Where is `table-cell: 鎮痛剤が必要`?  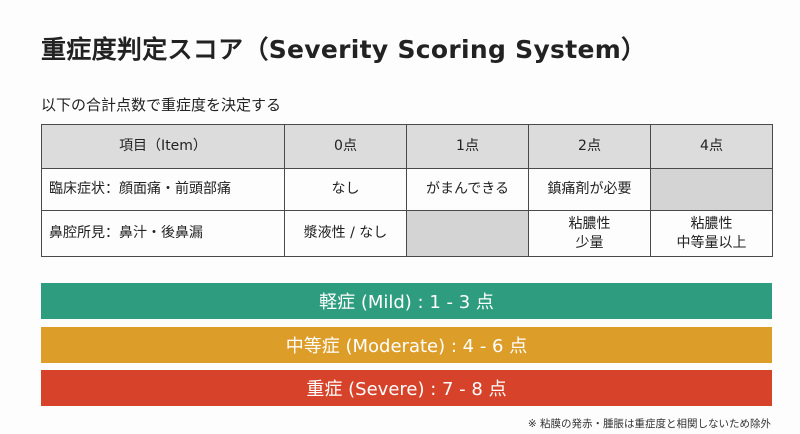 table-cell: 鎮痛剤が必要 is located at coordinates (589, 189).